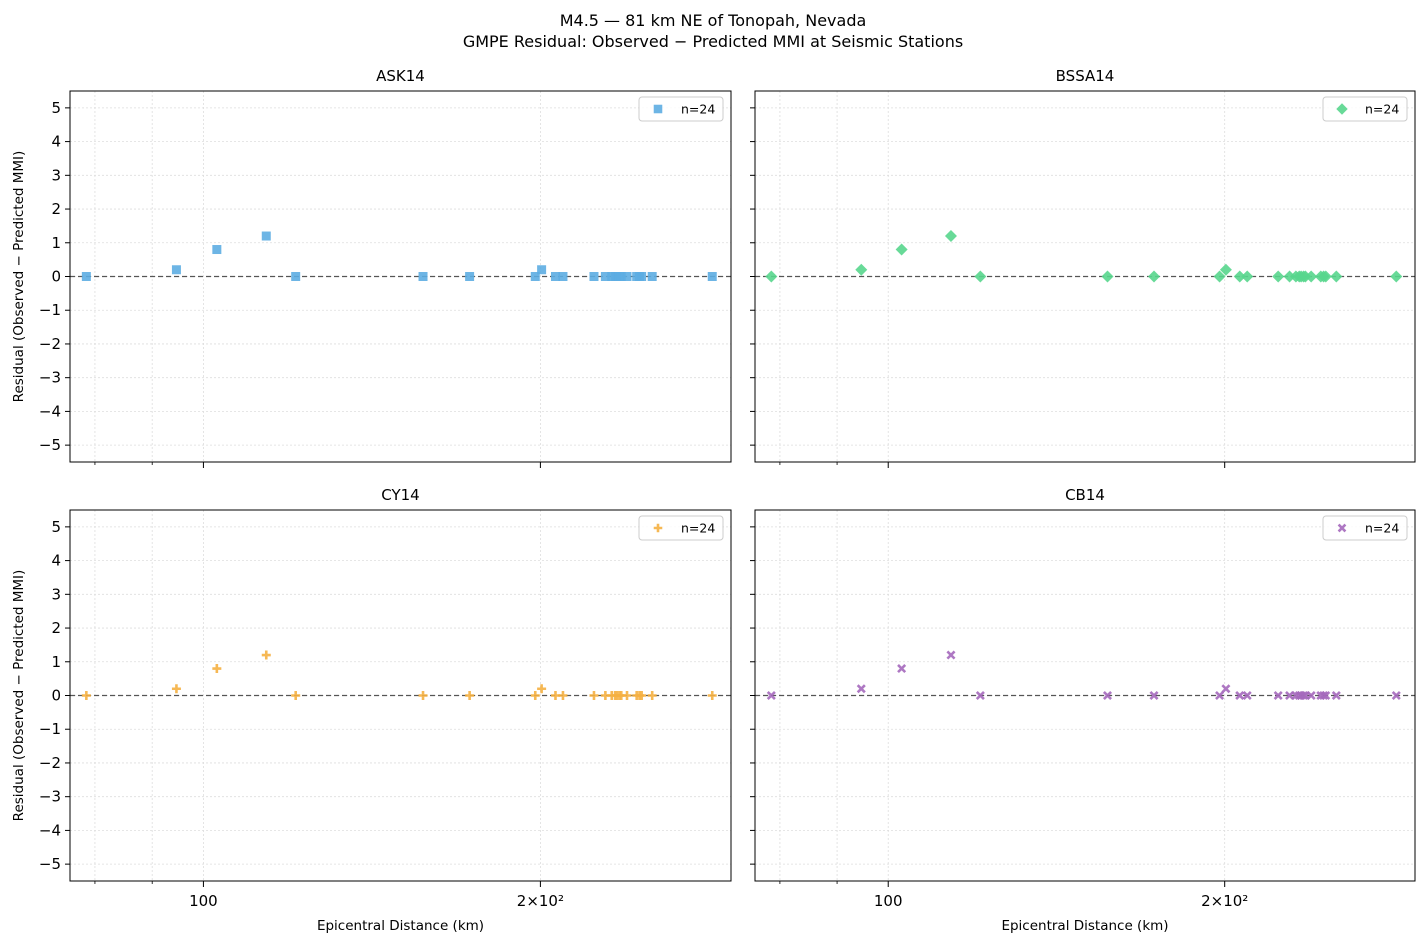 The height and width of the screenshot is (944, 1427). I want to click on x-tick-label: 100, so click(888, 901).